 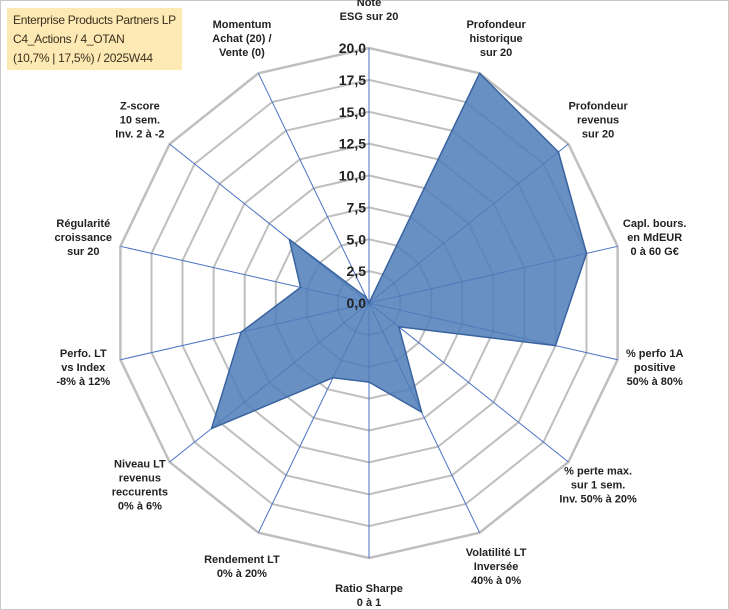 What do you see at coordinates (352, 112) in the screenshot?
I see `tick-label: 15,0` at bounding box center [352, 112].